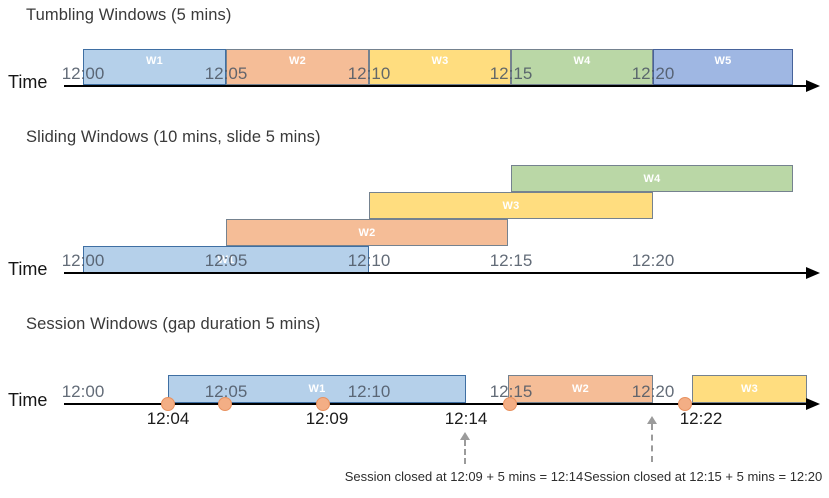  I want to click on tumbling-section-title: Tumbling Windows (5 mins), so click(129, 15).